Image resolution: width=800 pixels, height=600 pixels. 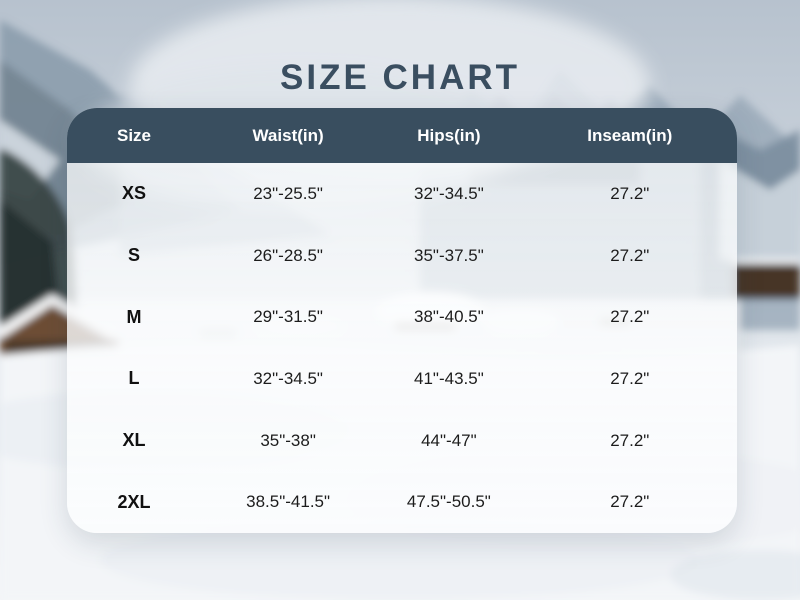 I want to click on hips-cell: 44"-47", so click(x=449, y=440).